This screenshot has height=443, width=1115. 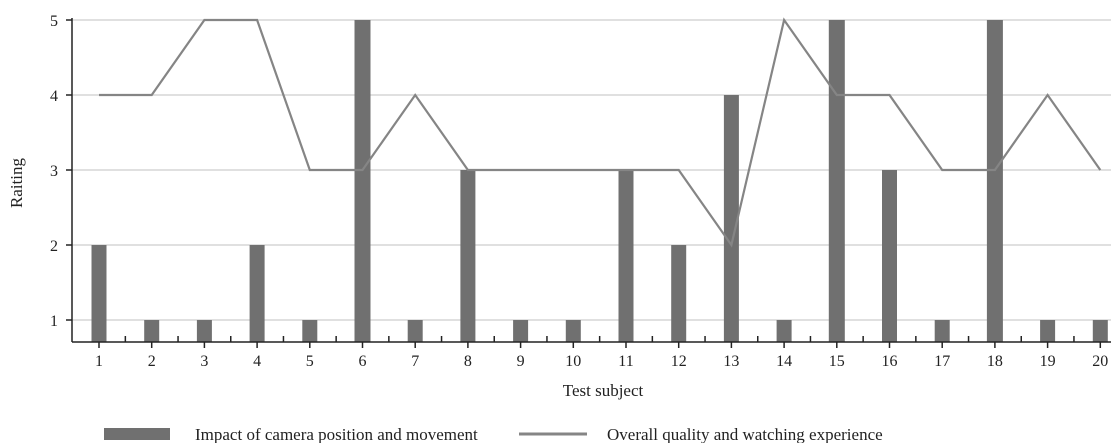 I want to click on x-tick-label-13: 13, so click(x=731, y=361).